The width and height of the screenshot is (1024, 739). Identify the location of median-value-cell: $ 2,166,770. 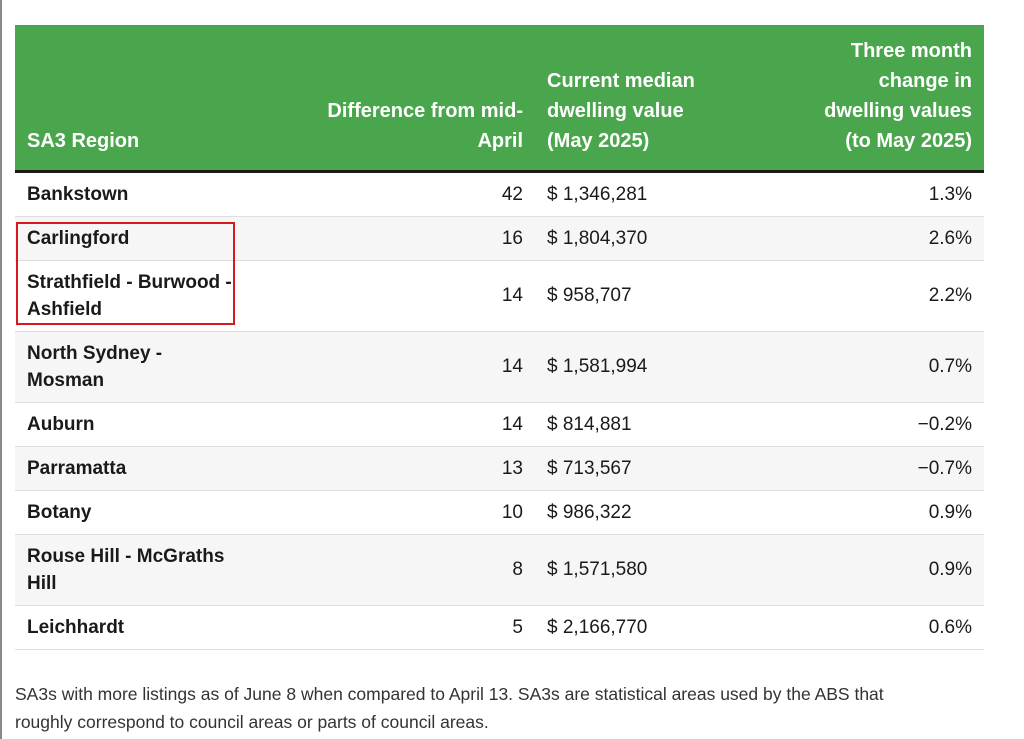
(649, 627).